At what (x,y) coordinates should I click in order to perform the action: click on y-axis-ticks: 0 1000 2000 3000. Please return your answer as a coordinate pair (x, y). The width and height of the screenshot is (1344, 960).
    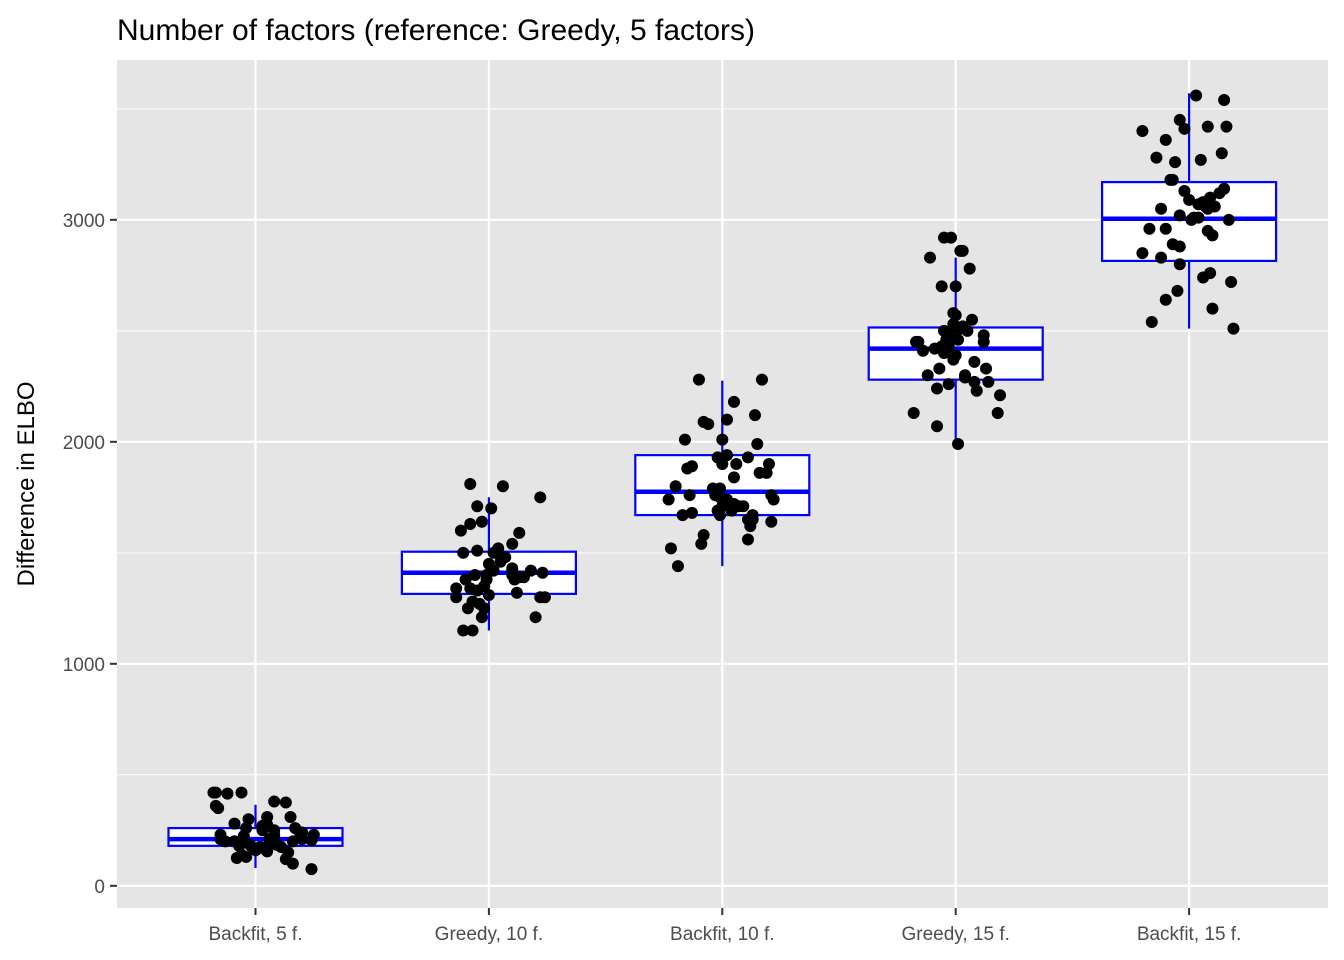
    Looking at the image, I should click on (90, 554).